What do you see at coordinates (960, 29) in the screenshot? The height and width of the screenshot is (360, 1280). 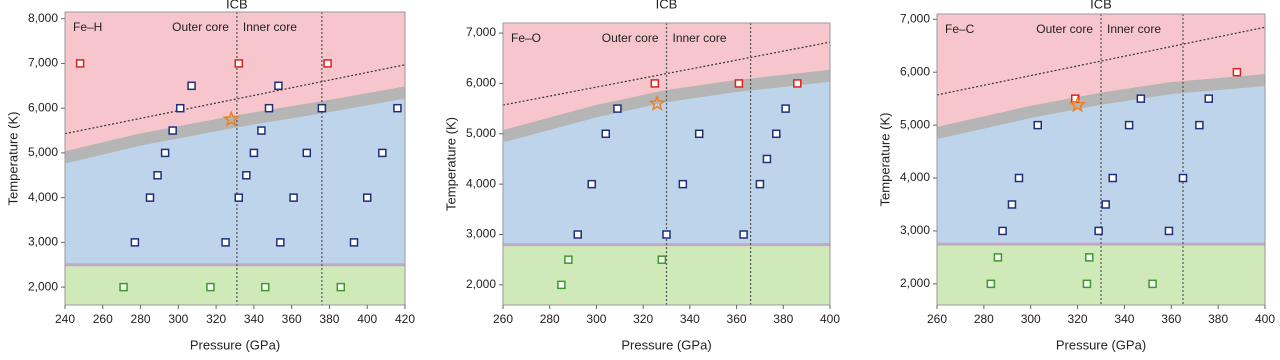 I see `system-label: Fe–C` at bounding box center [960, 29].